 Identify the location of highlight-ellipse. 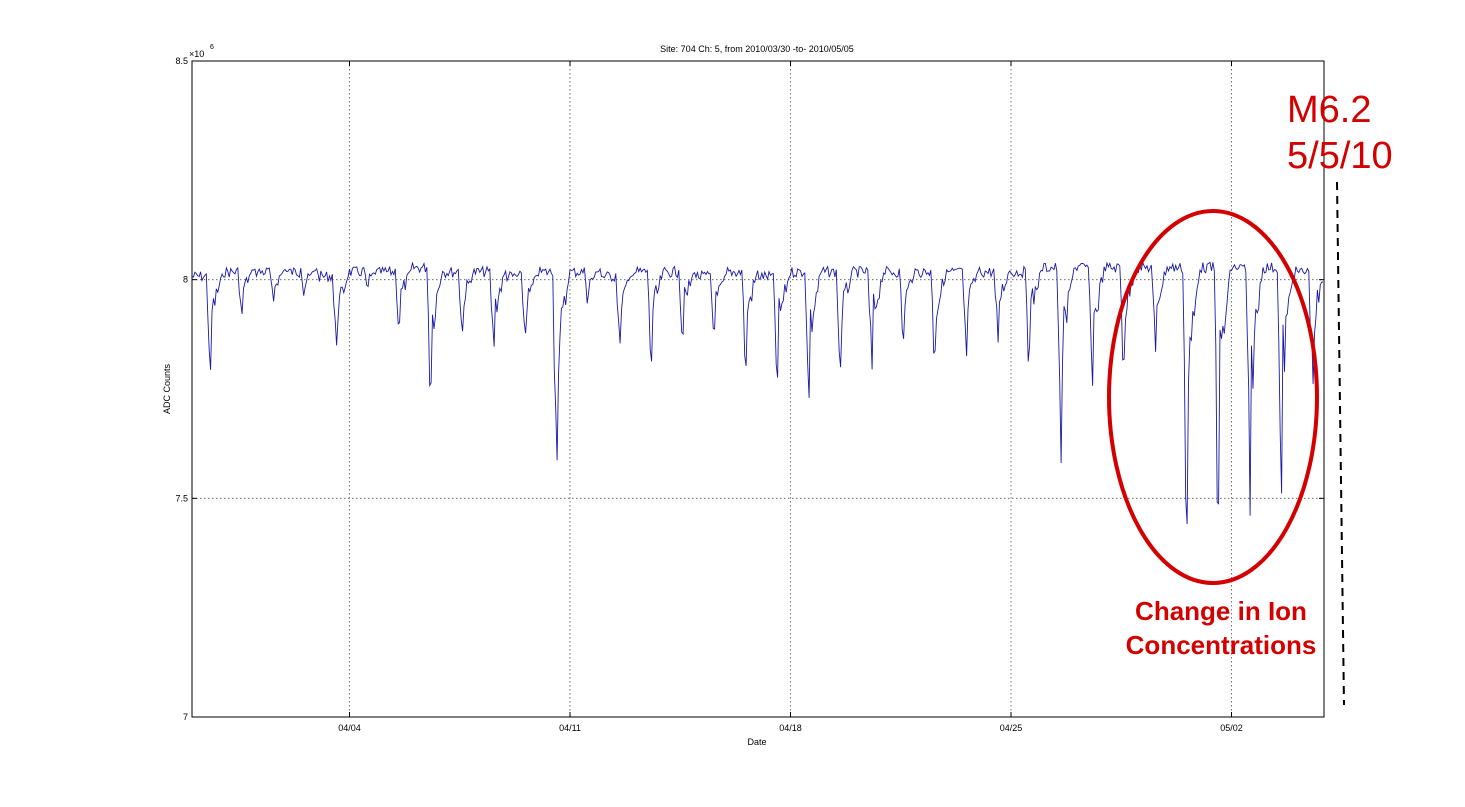
(1213, 397).